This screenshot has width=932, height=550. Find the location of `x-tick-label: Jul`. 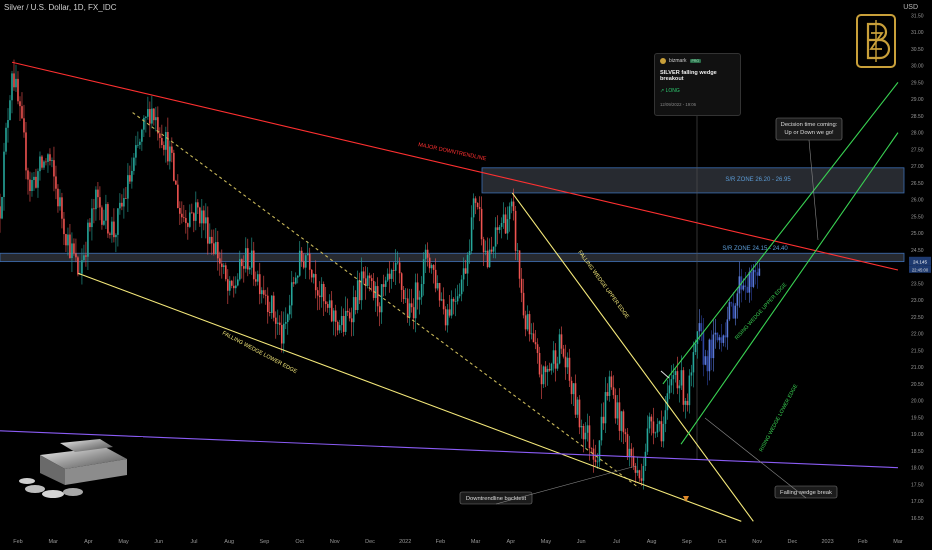

x-tick-label: Jul is located at coordinates (616, 542).